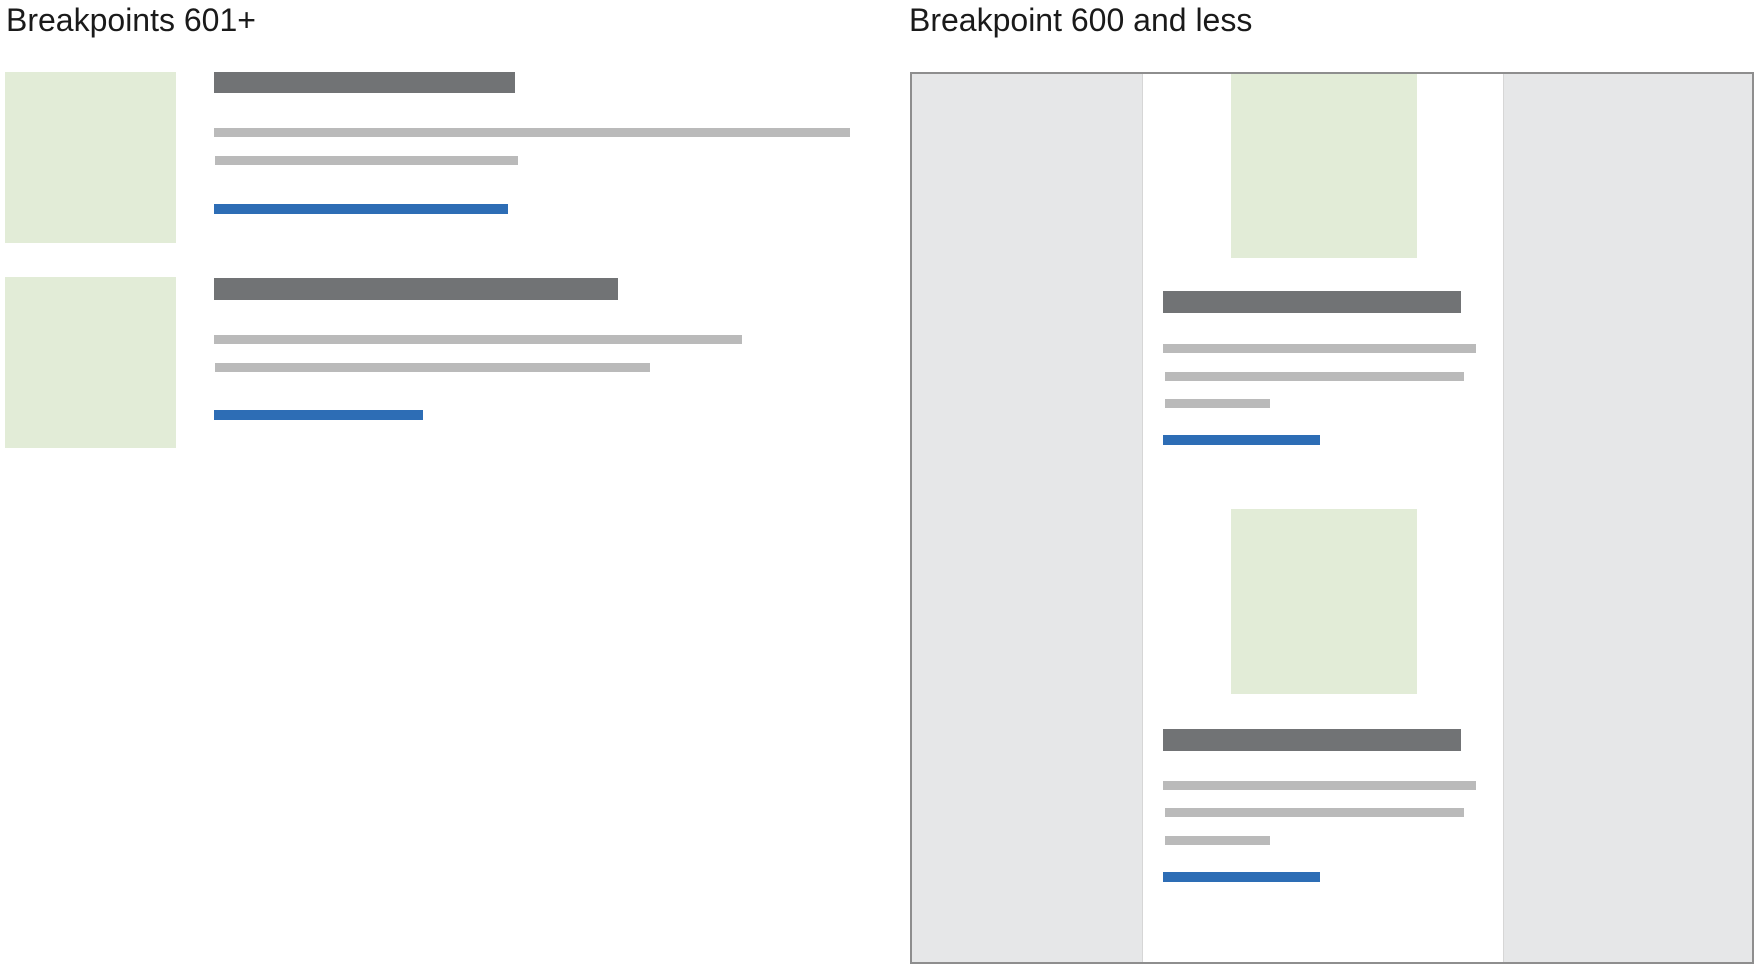 Image resolution: width=1754 pixels, height=974 pixels. I want to click on mobile-heading: Breakpoint 600 and less, so click(1081, 20).